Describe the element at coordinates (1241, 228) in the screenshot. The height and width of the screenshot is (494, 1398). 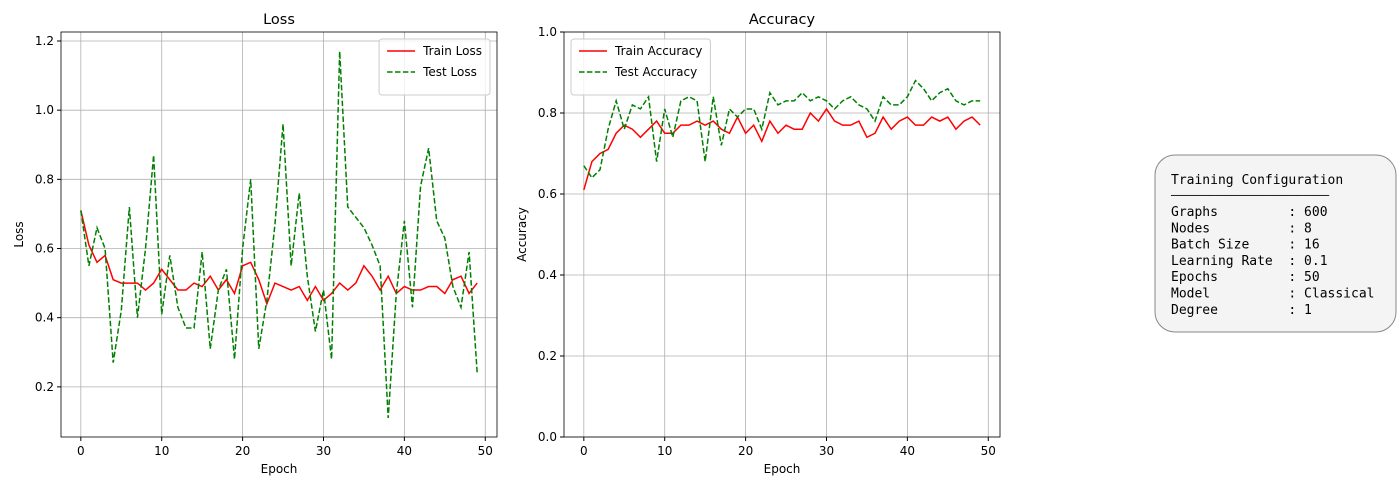
I see `config-line: Nodes : 8` at that location.